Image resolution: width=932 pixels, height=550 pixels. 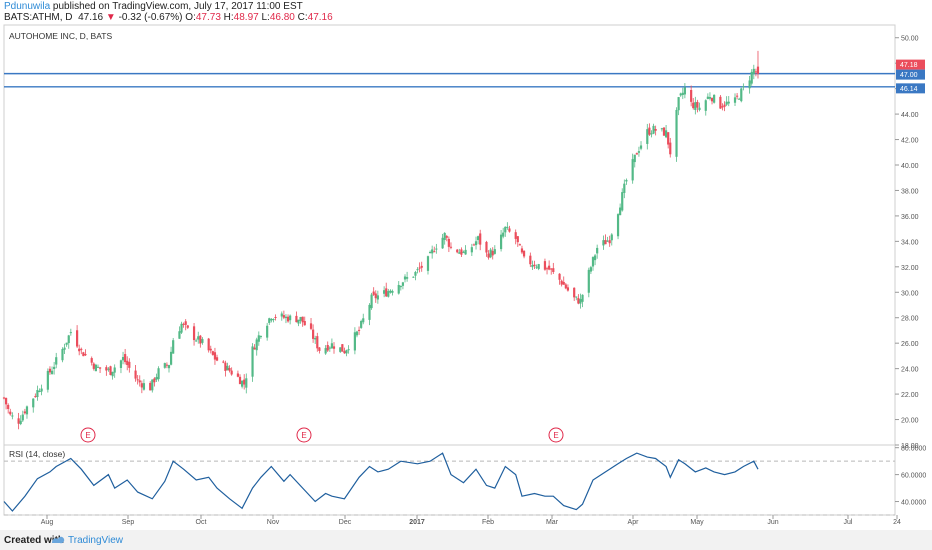 What do you see at coordinates (96, 540) in the screenshot?
I see `tradingview-link: TradingView` at bounding box center [96, 540].